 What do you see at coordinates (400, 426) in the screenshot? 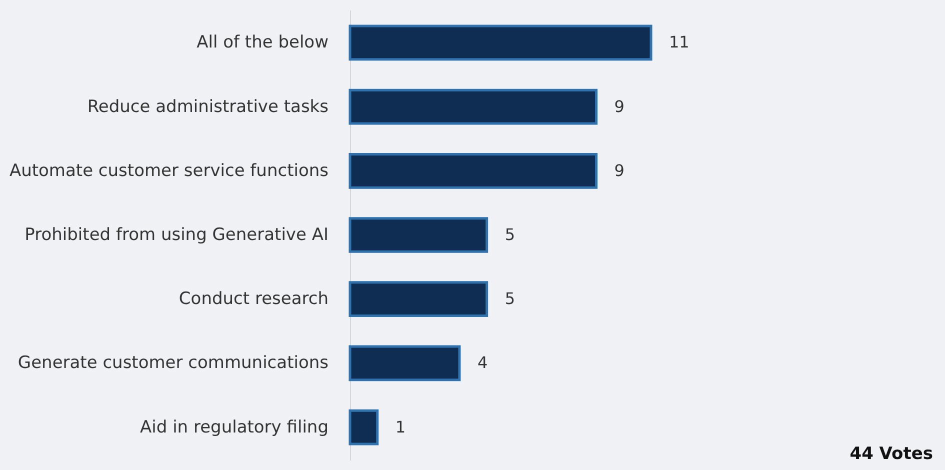
I see `data-label: 1` at bounding box center [400, 426].